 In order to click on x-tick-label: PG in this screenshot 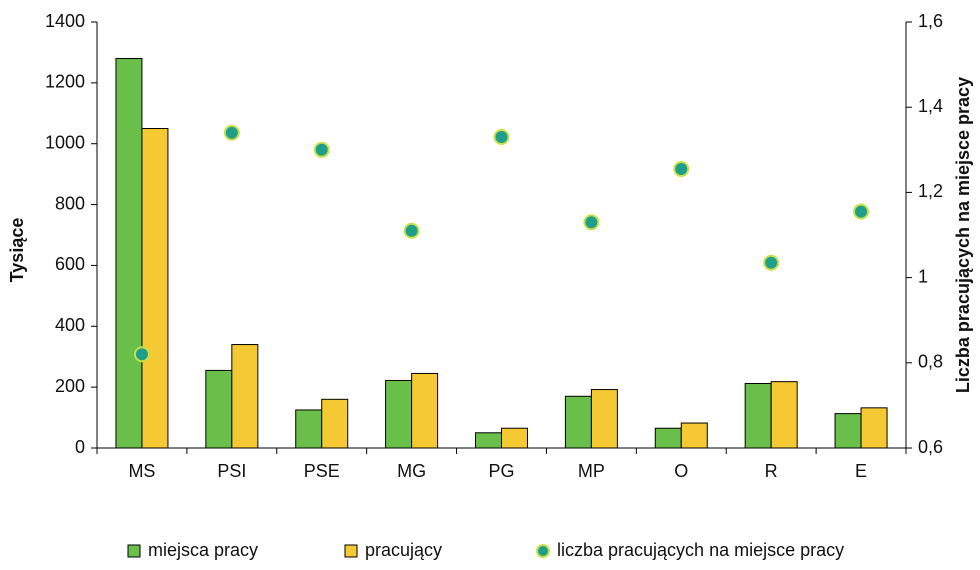, I will do `click(501, 471)`.